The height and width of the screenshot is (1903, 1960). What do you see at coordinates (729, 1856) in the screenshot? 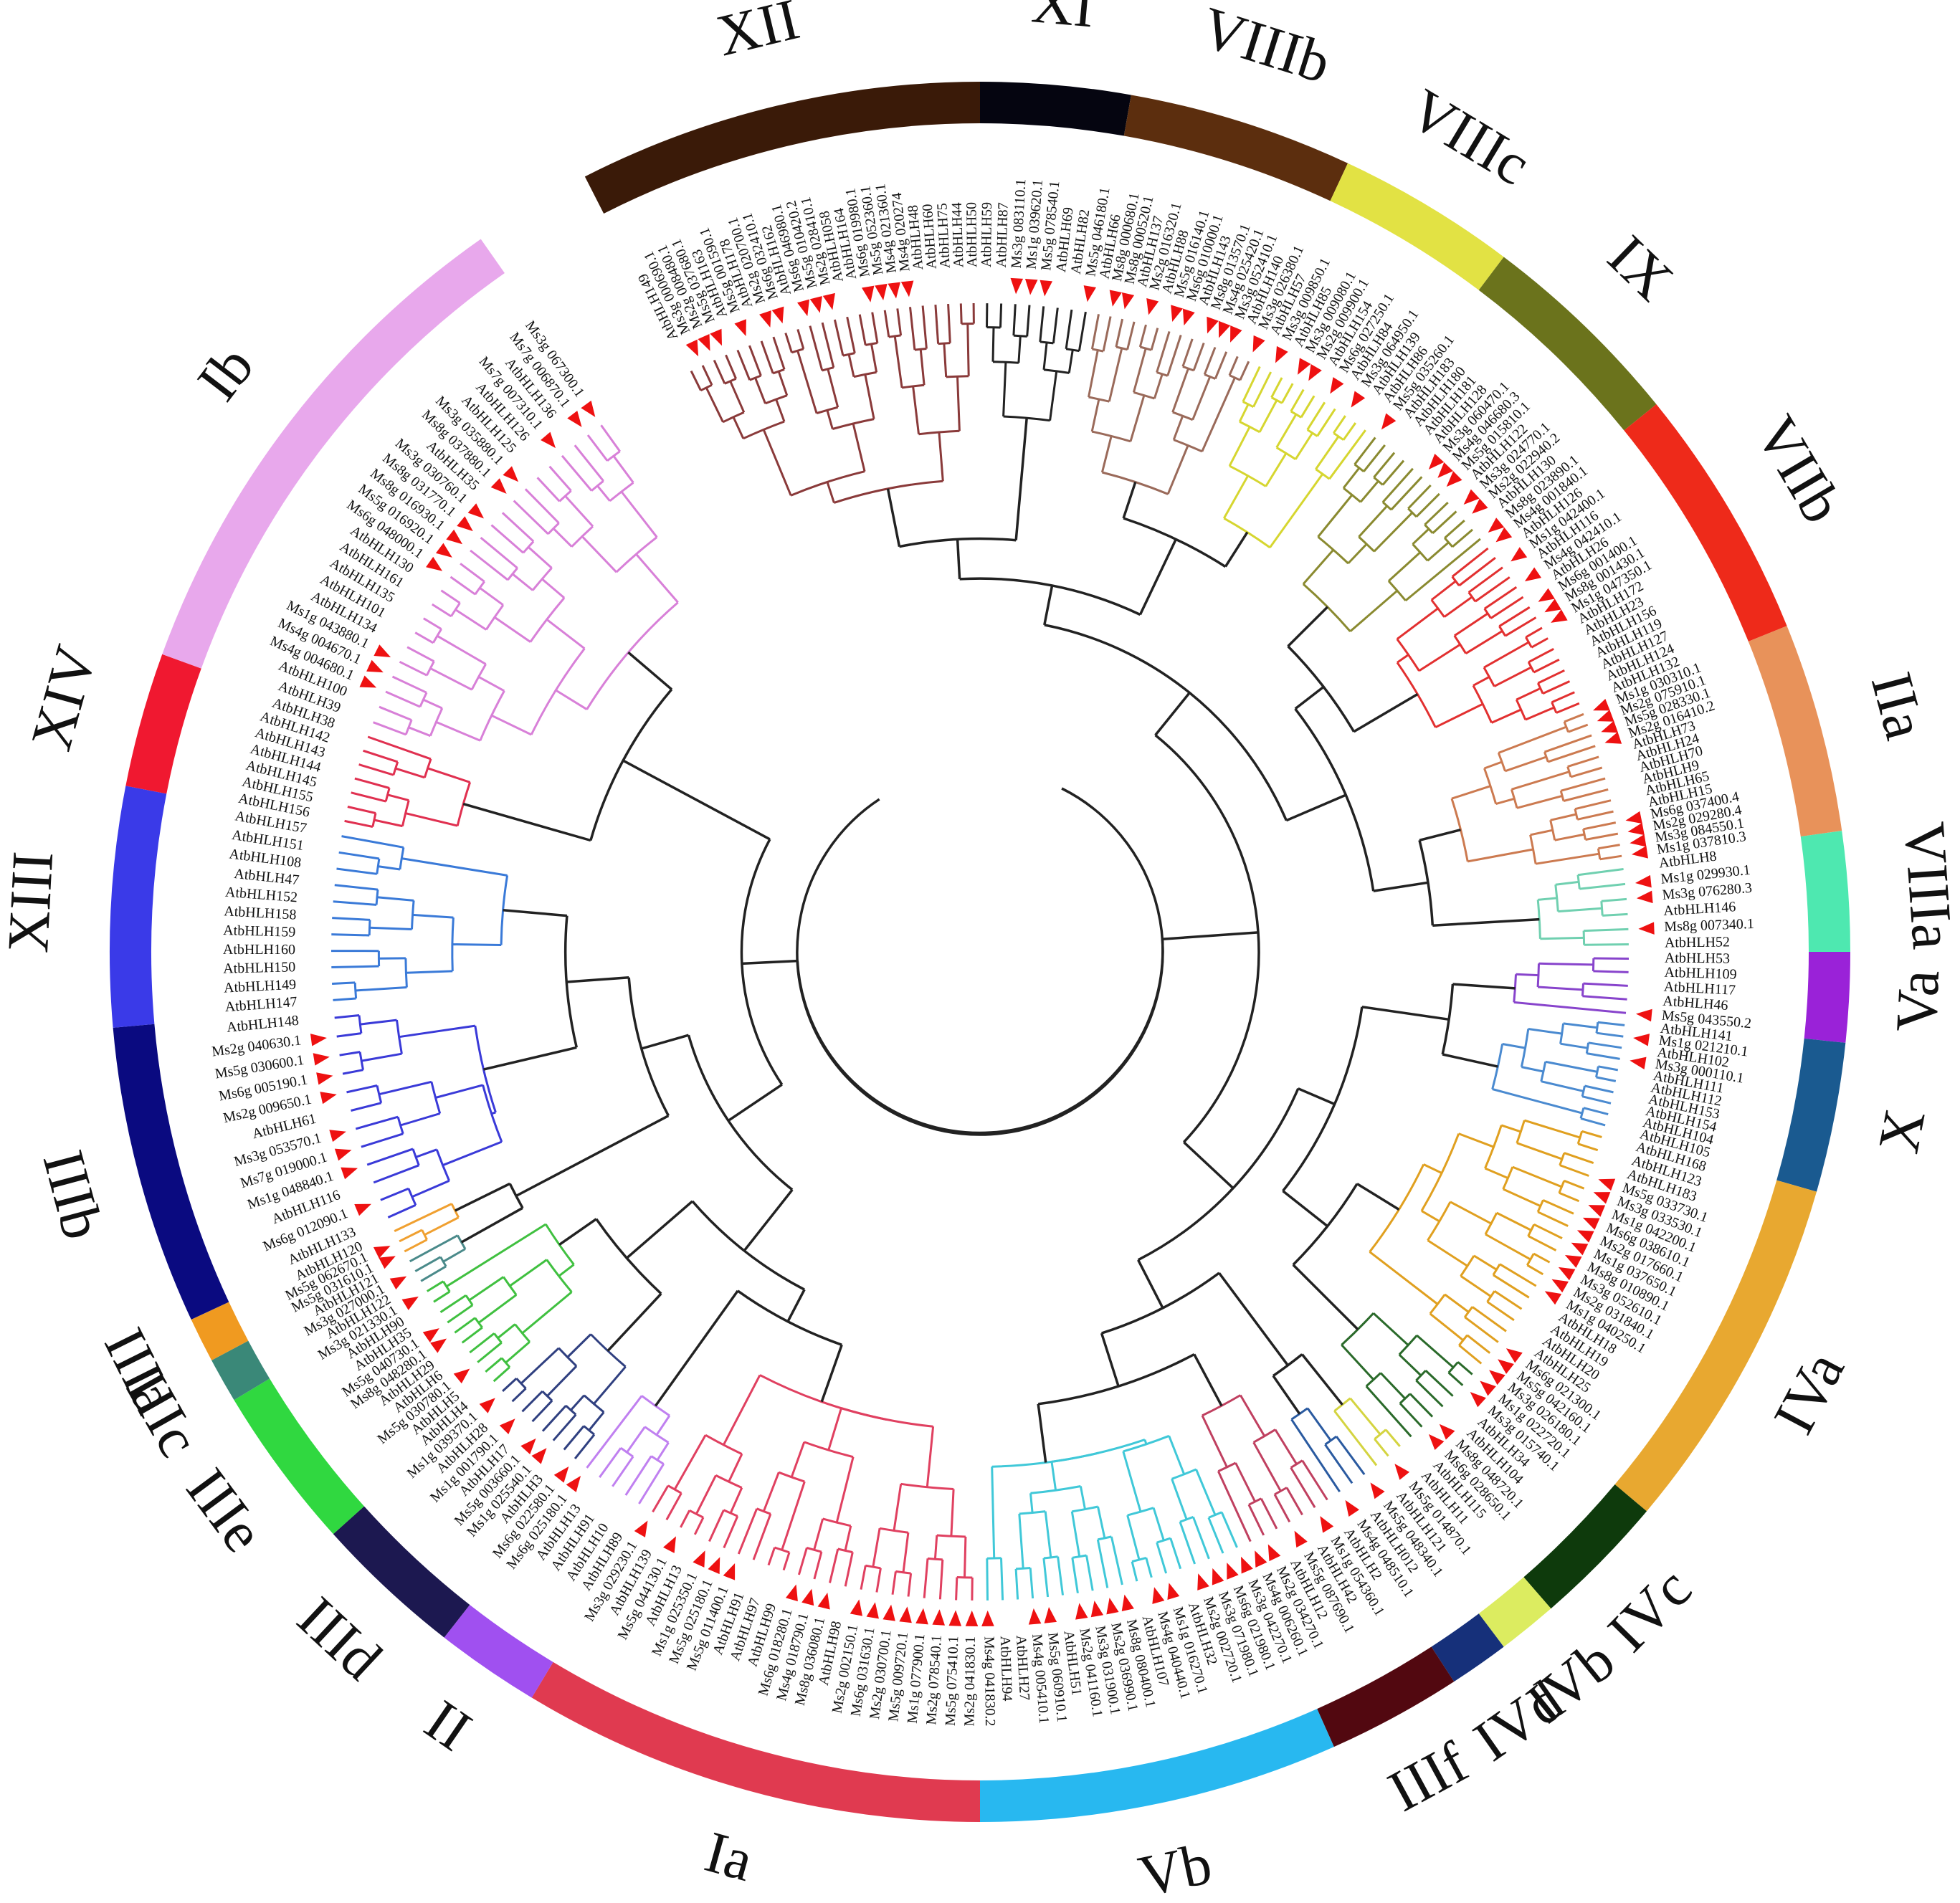
I see `clade-label-Ia: Ia` at bounding box center [729, 1856].